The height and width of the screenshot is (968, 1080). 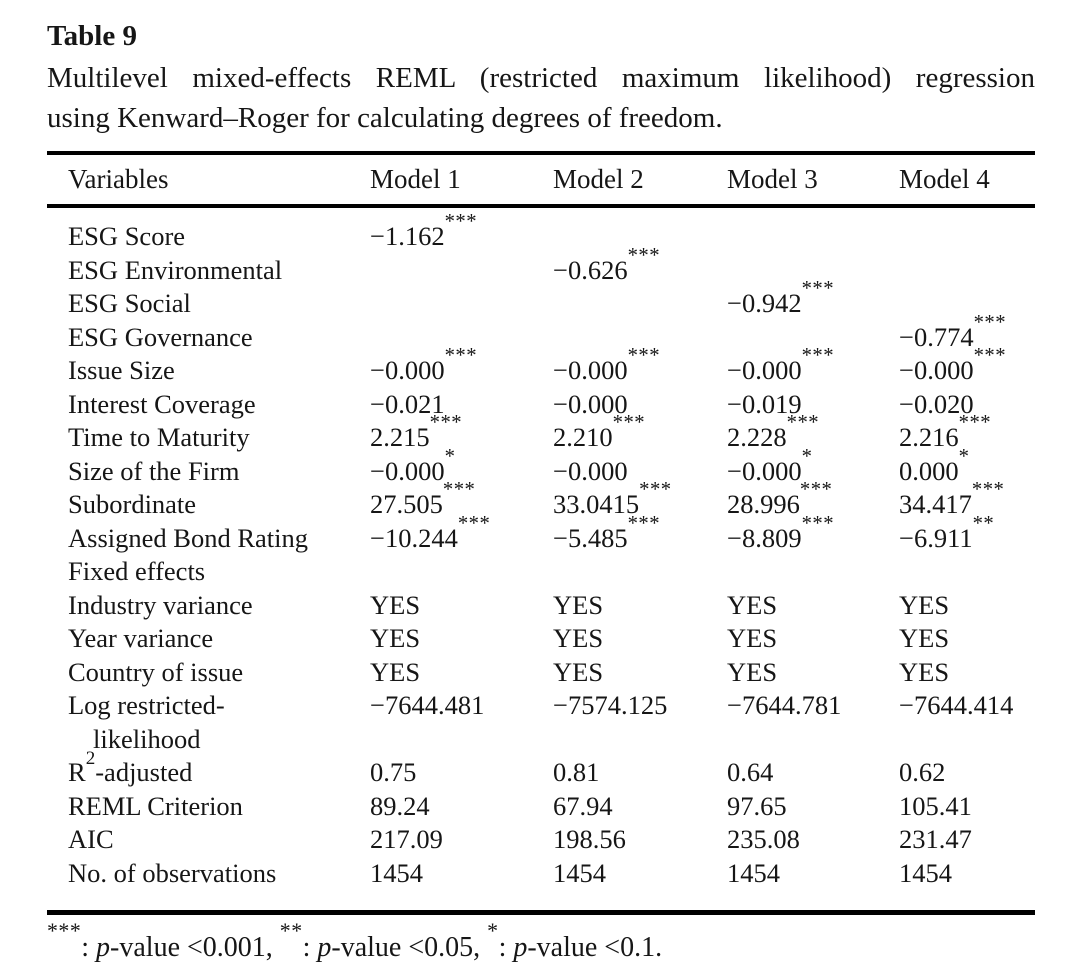 What do you see at coordinates (541, 807) in the screenshot?
I see `table-row: REML Criterion 89.24 67.94 97.65 105.41` at bounding box center [541, 807].